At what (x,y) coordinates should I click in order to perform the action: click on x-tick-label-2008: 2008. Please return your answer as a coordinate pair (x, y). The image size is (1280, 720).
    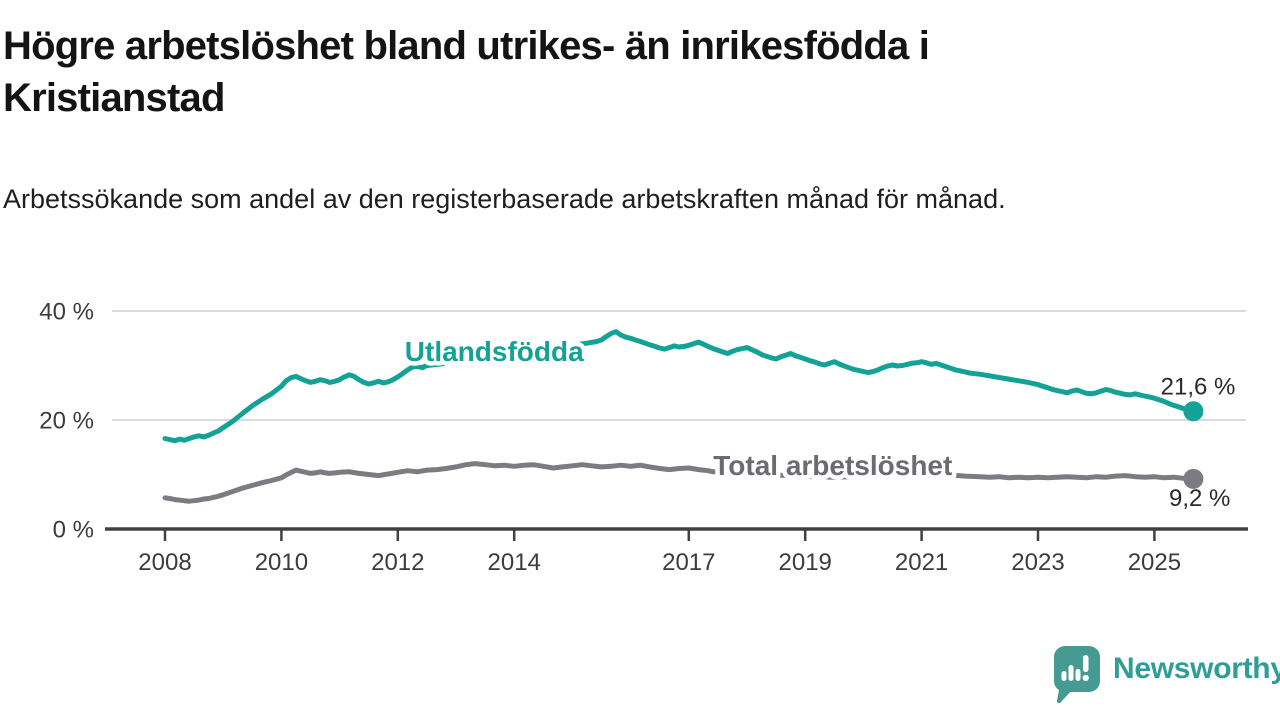
    Looking at the image, I should click on (164, 562).